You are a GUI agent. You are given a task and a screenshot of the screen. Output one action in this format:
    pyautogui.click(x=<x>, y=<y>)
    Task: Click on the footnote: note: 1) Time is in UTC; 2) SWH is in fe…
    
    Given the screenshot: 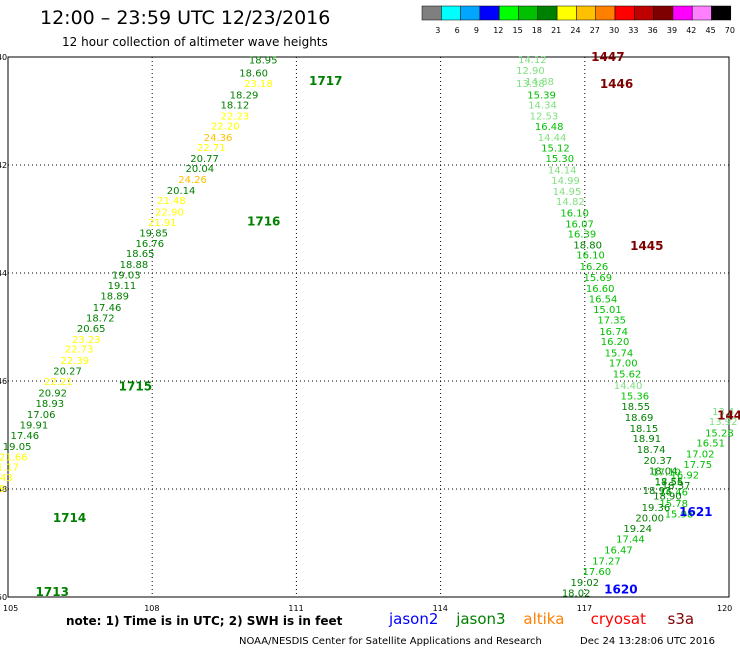 What is the action you would take?
    pyautogui.click(x=204, y=621)
    